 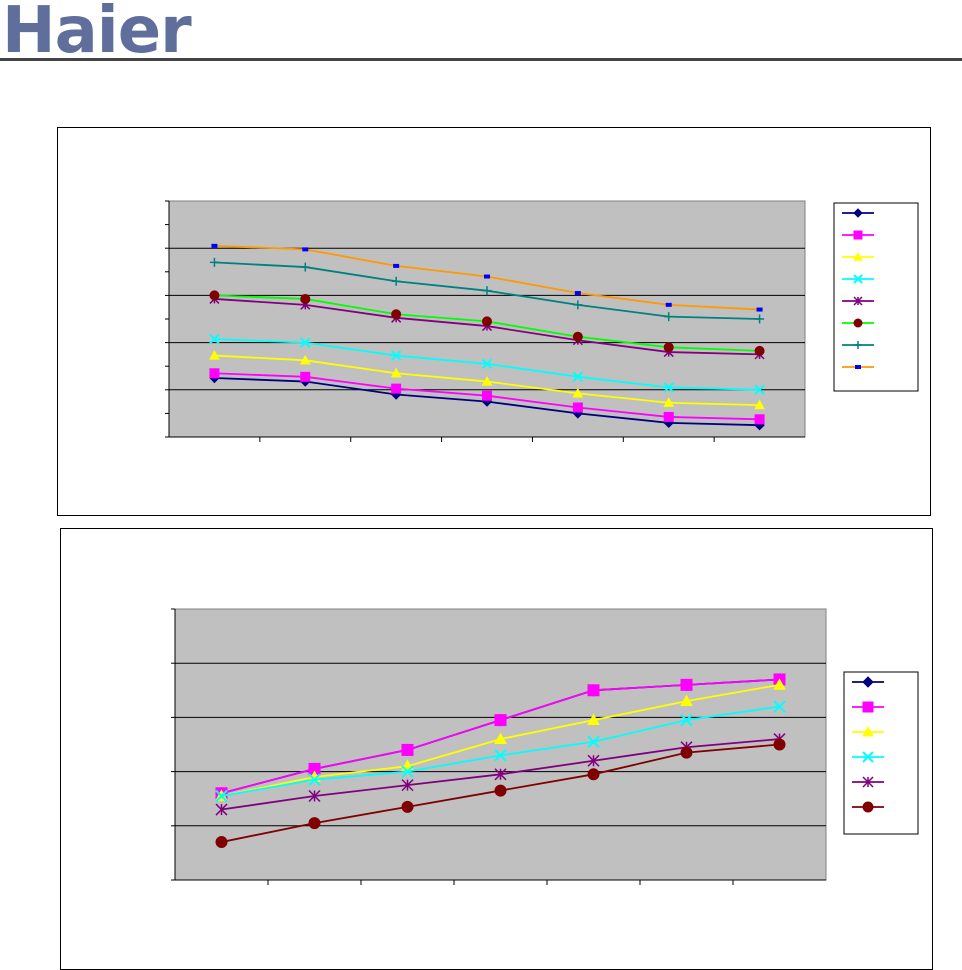 I want to click on header-rule, so click(x=481, y=59).